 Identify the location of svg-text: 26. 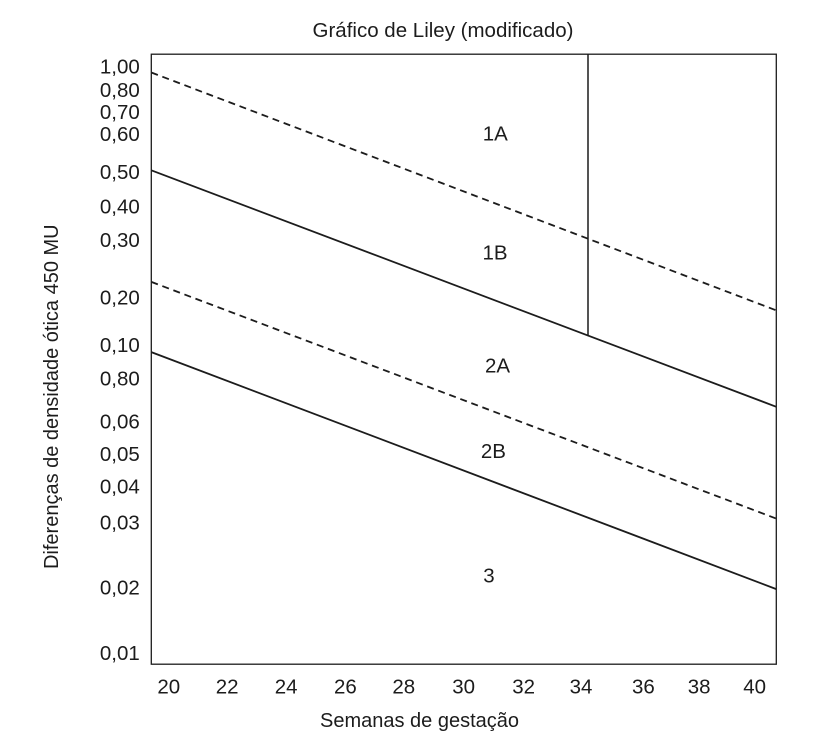
(345, 686).